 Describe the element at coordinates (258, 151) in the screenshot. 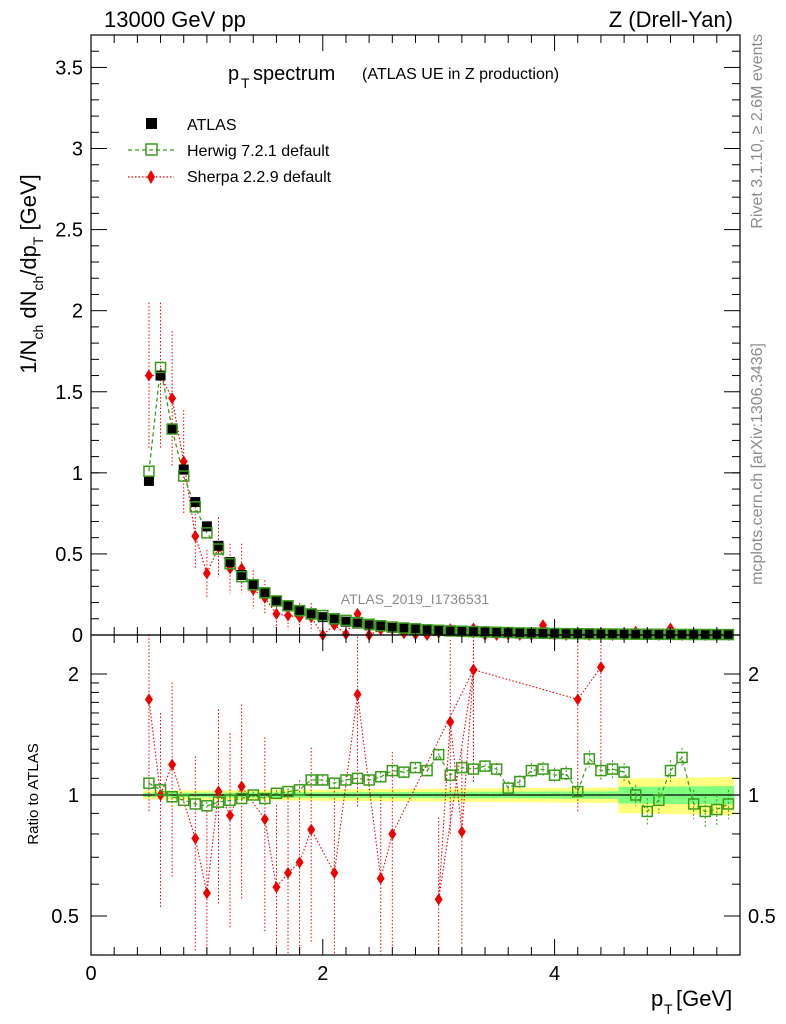

I see `legend-label-herwig: Herwig 7.2.1 default` at that location.